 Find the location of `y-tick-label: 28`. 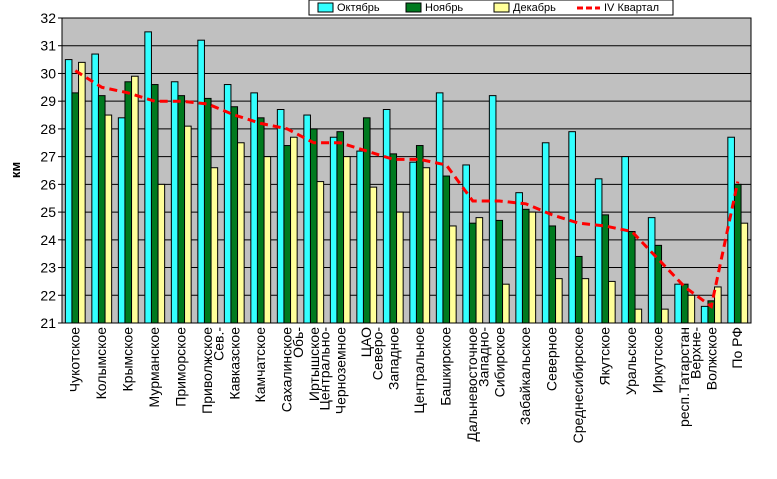

y-tick-label: 28 is located at coordinates (48, 129).